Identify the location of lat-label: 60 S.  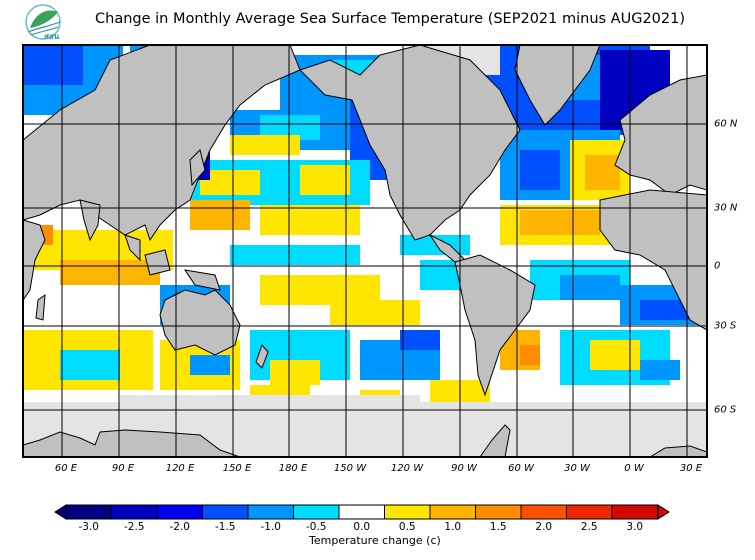
(725, 410).